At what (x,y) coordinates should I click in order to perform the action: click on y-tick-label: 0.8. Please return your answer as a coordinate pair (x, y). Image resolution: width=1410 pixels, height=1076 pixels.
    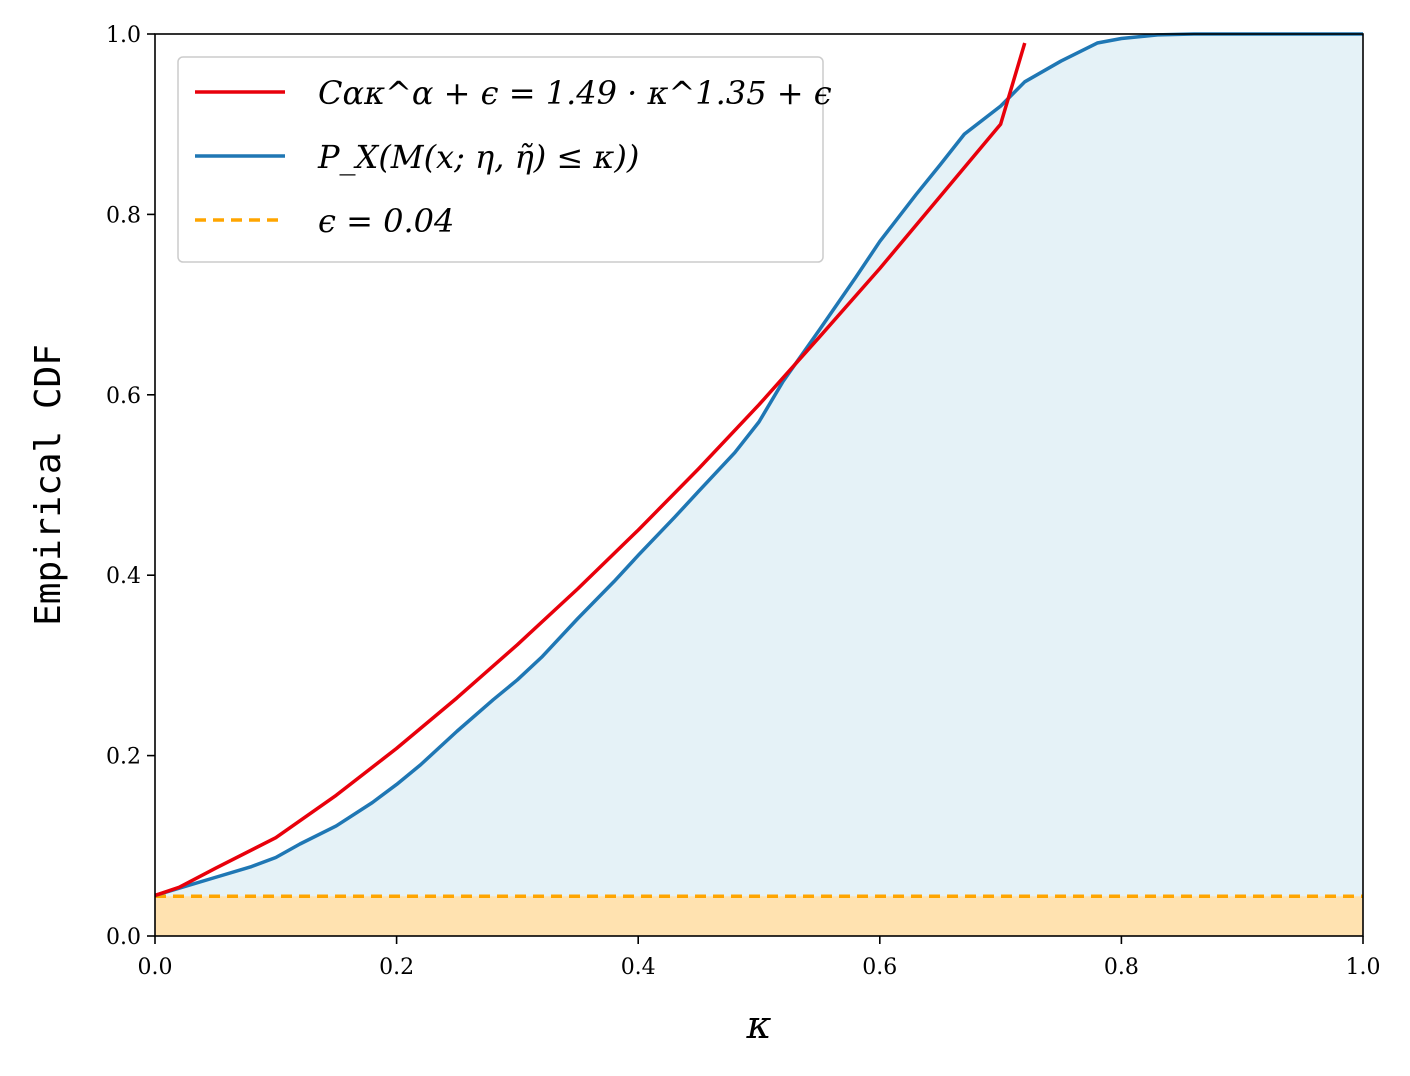
    Looking at the image, I should click on (123, 215).